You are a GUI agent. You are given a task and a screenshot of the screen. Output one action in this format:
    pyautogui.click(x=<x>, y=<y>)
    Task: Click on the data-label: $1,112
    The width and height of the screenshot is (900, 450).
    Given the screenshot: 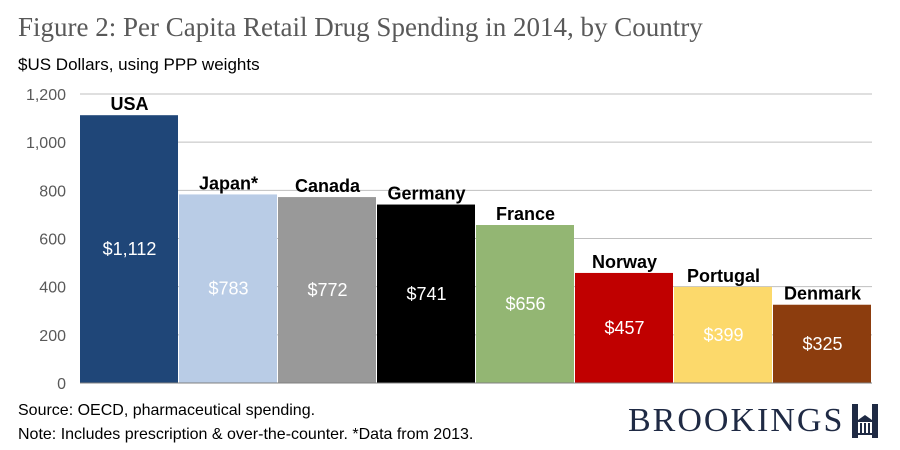 What is the action you would take?
    pyautogui.click(x=130, y=249)
    